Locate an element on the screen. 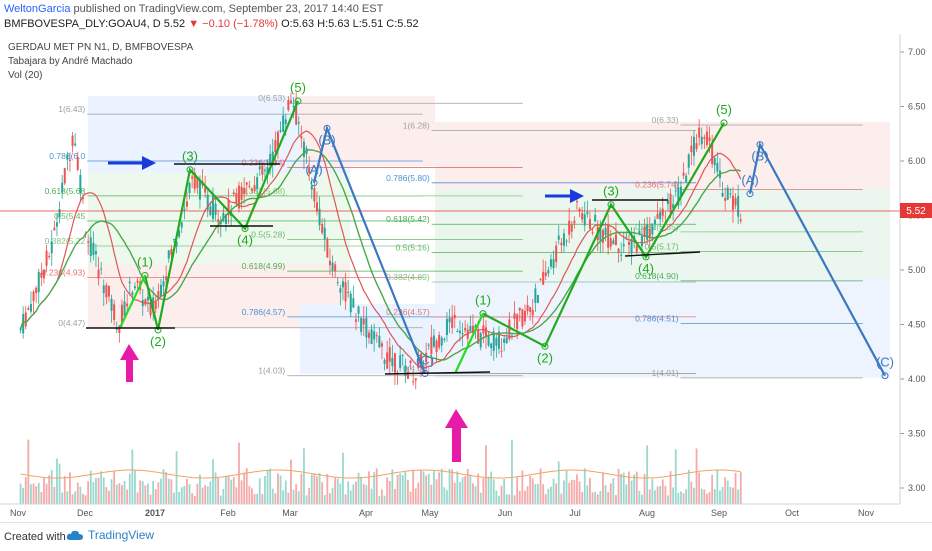  price-axis: 7.006.506.005.505.004.504.003.503.00 is located at coordinates (912, 269).